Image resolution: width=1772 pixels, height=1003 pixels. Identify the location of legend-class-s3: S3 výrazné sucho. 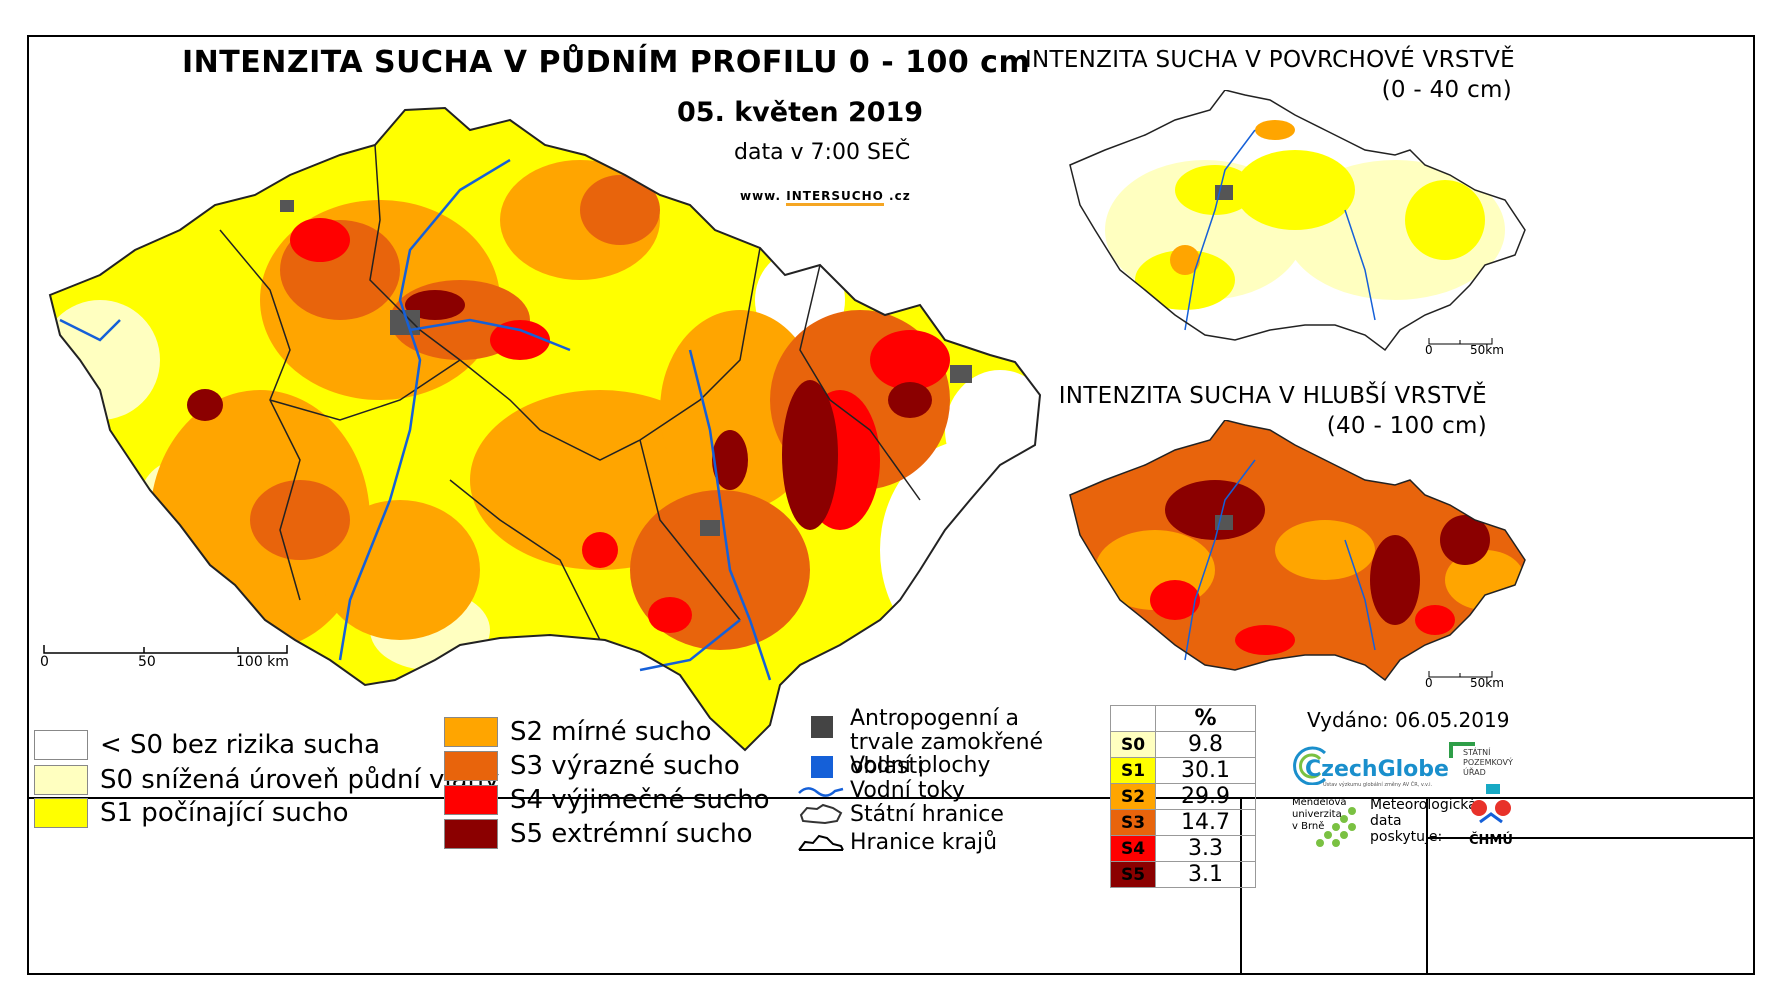
(592, 766).